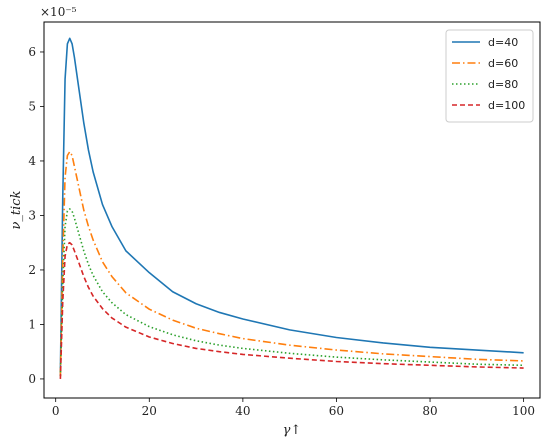  Describe the element at coordinates (503, 63) in the screenshot. I see `legend-entry: d=60` at that location.